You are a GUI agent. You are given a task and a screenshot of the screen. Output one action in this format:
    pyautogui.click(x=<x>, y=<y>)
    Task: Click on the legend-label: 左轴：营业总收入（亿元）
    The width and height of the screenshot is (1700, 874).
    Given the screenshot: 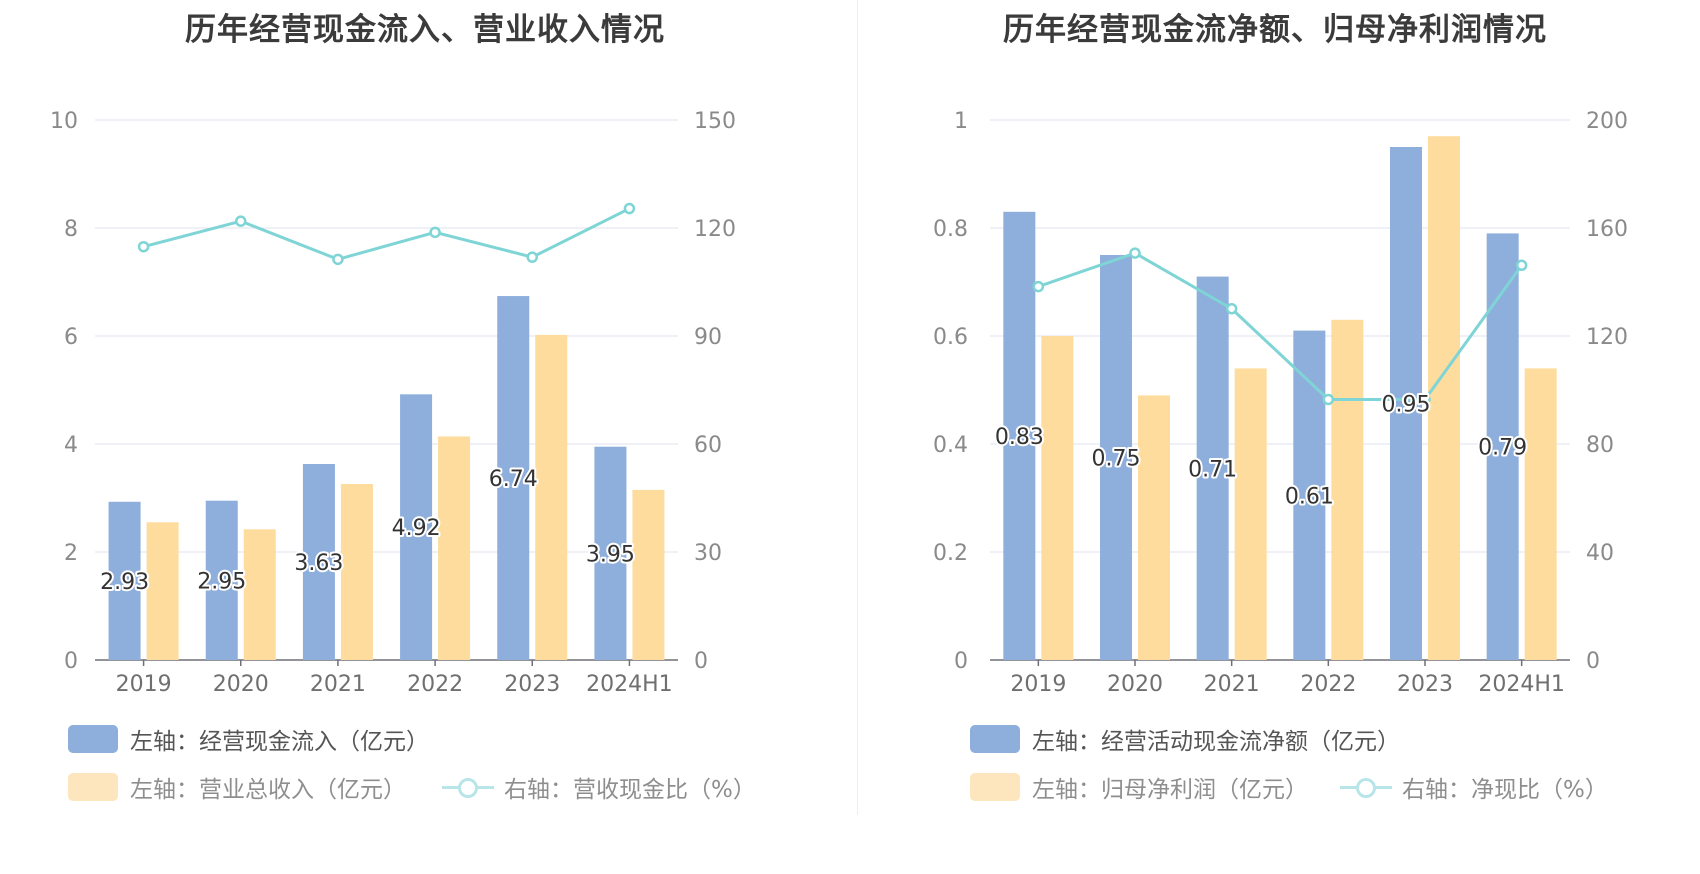 What is the action you would take?
    pyautogui.click(x=268, y=790)
    